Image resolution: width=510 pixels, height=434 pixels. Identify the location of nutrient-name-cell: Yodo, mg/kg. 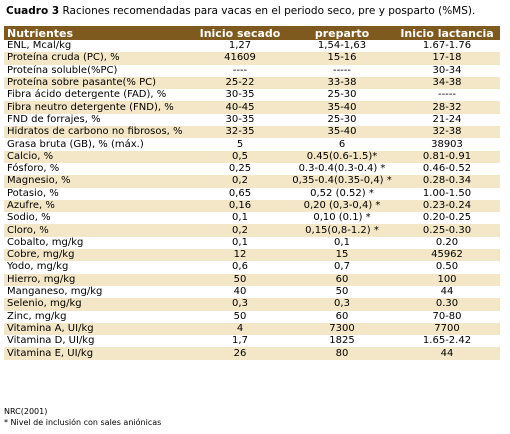
(38, 267).